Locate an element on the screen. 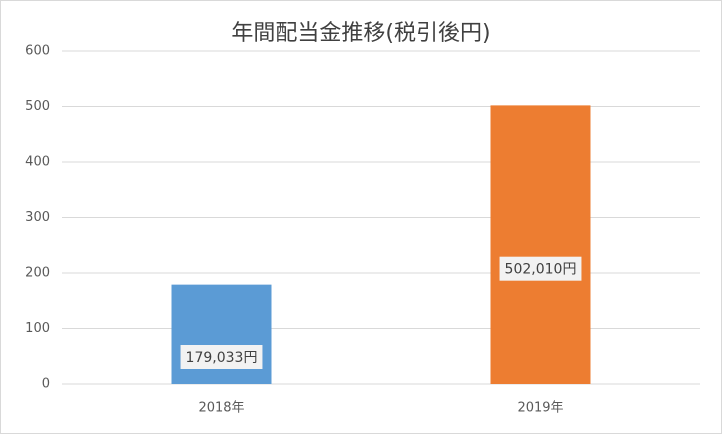 The width and height of the screenshot is (722, 434). y-tick-label: 0 is located at coordinates (46, 384).